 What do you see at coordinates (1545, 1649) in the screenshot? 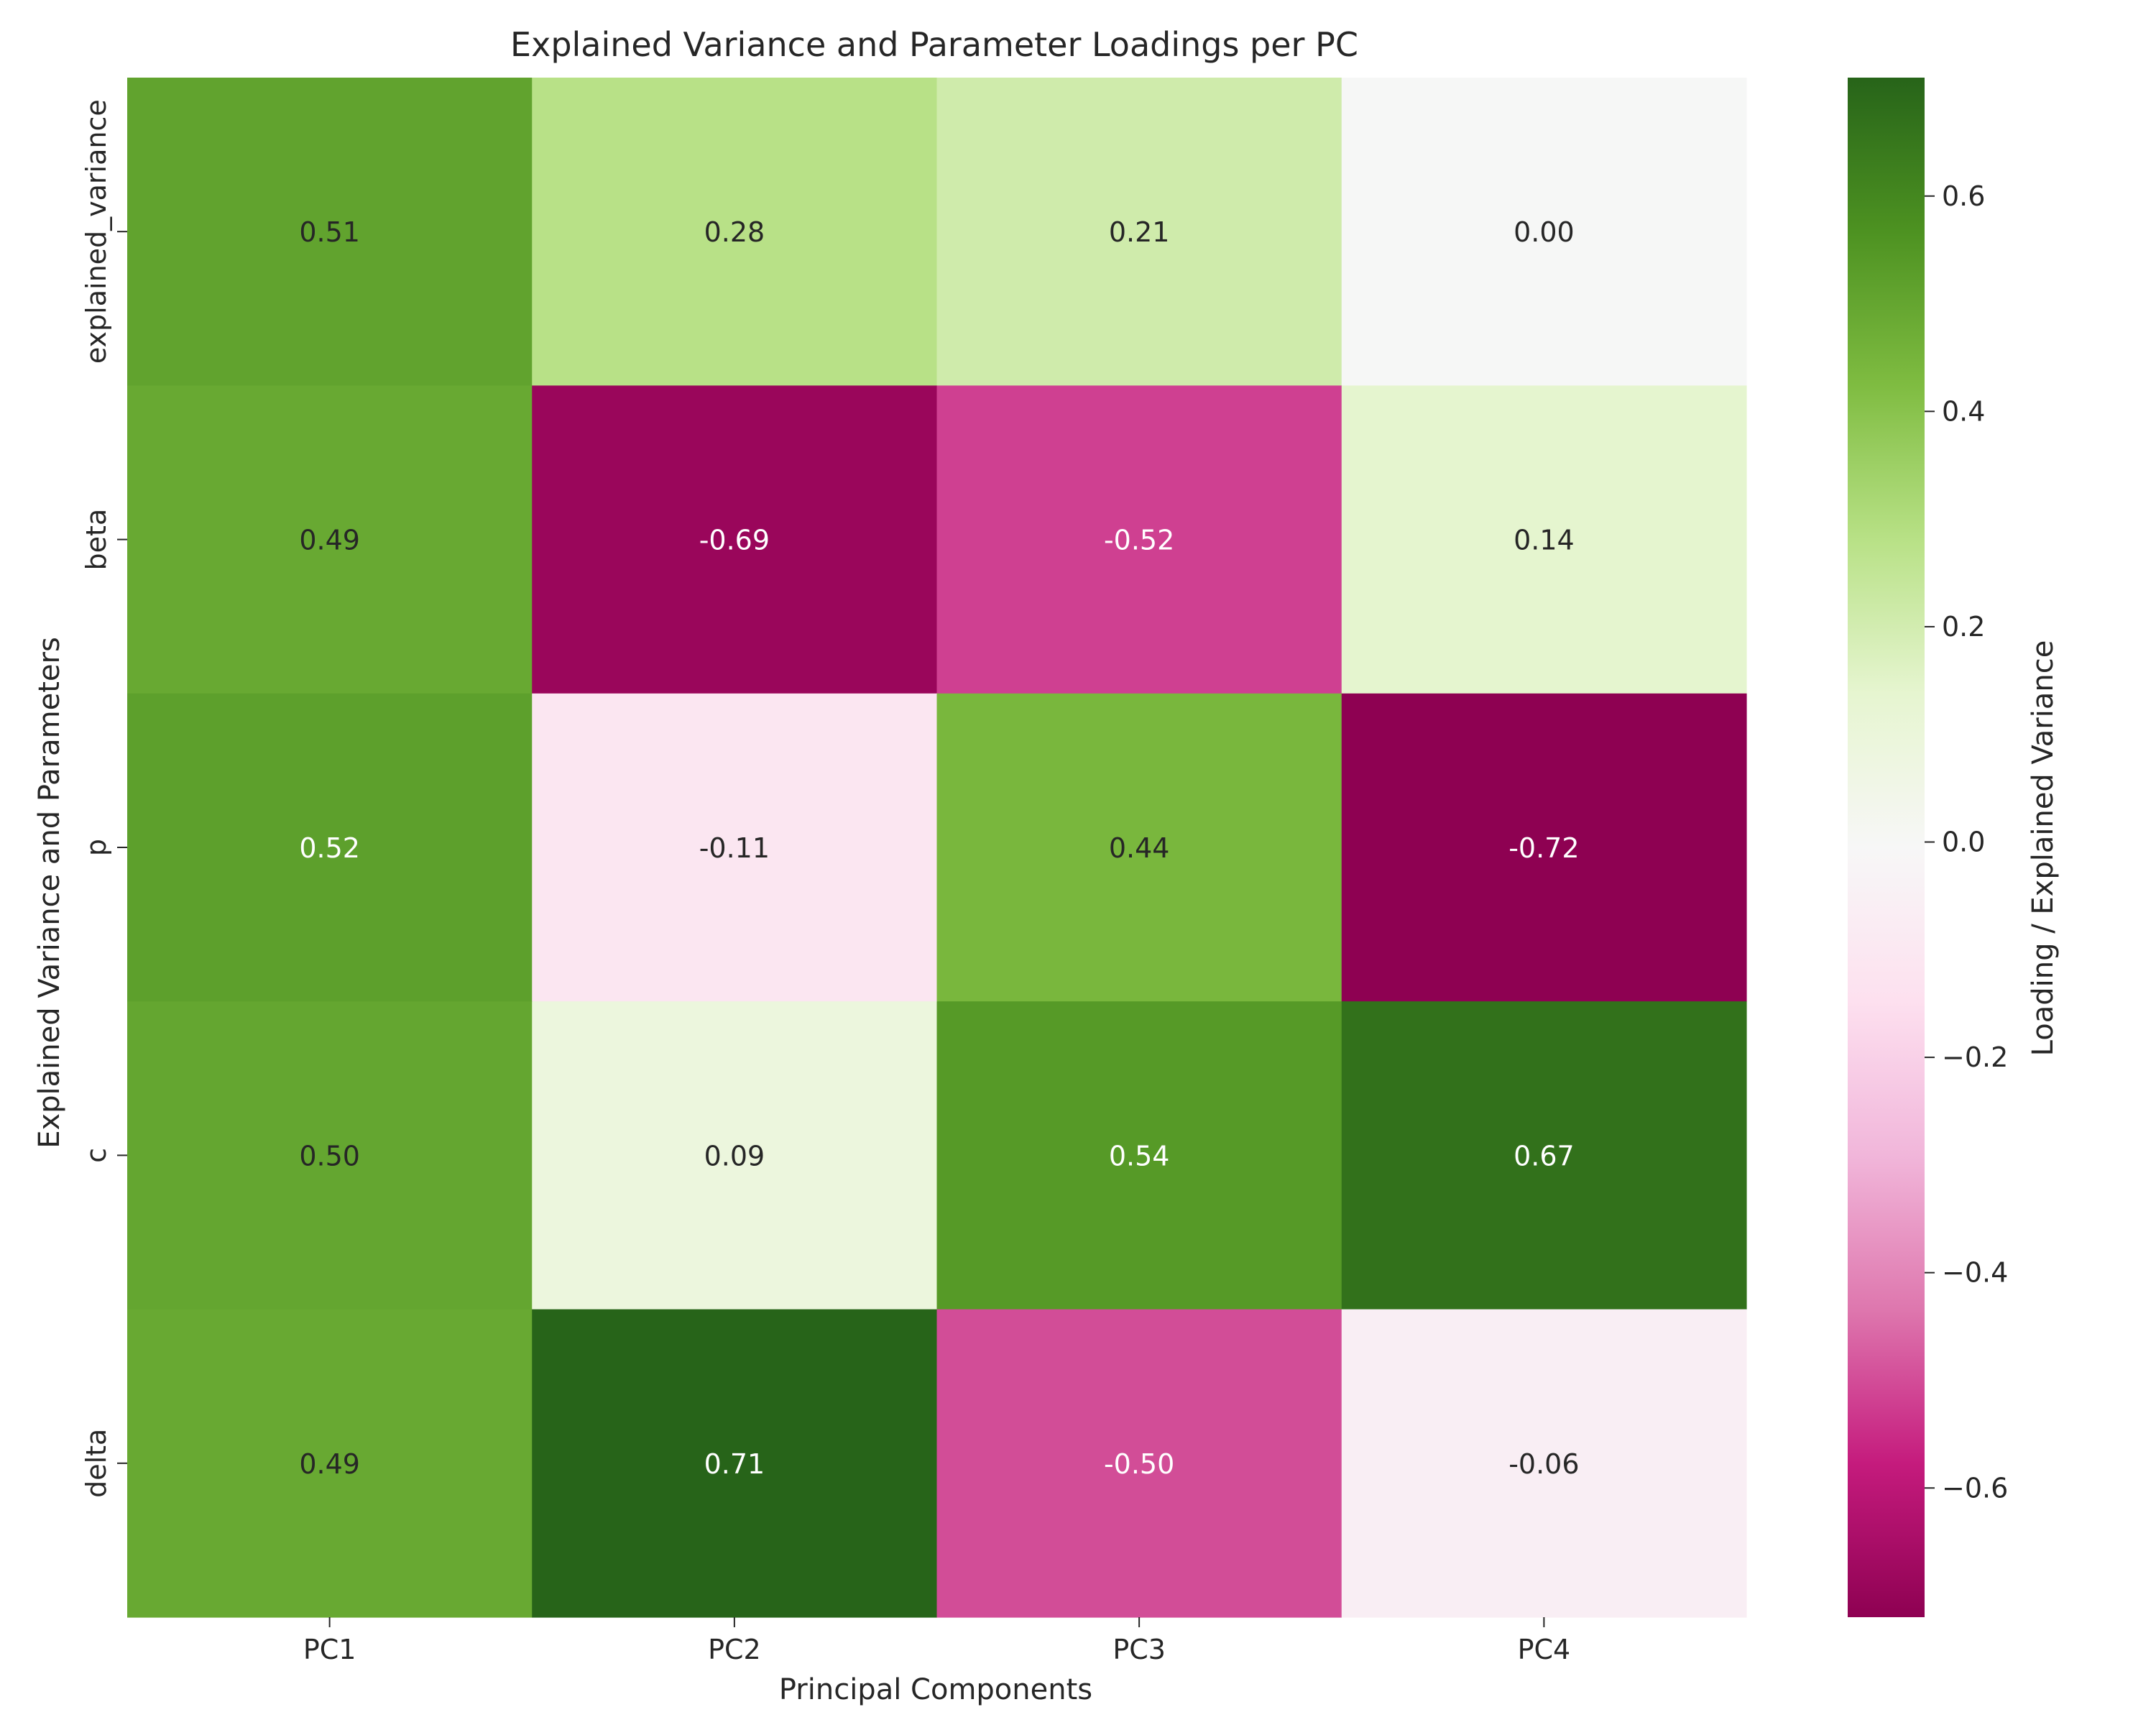
I see `x-tick-label: PC4` at bounding box center [1545, 1649].